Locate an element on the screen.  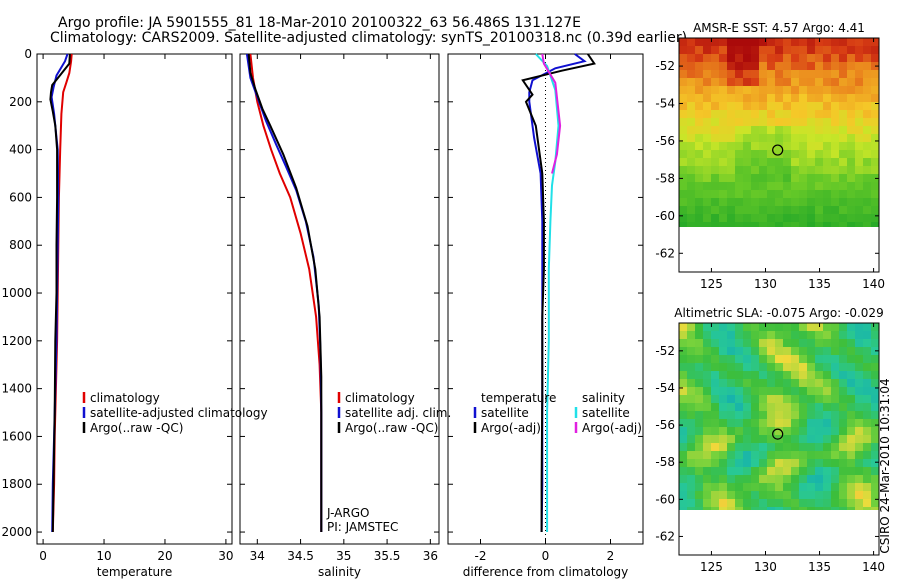
sst-argo-position-marker is located at coordinates (778, 150).